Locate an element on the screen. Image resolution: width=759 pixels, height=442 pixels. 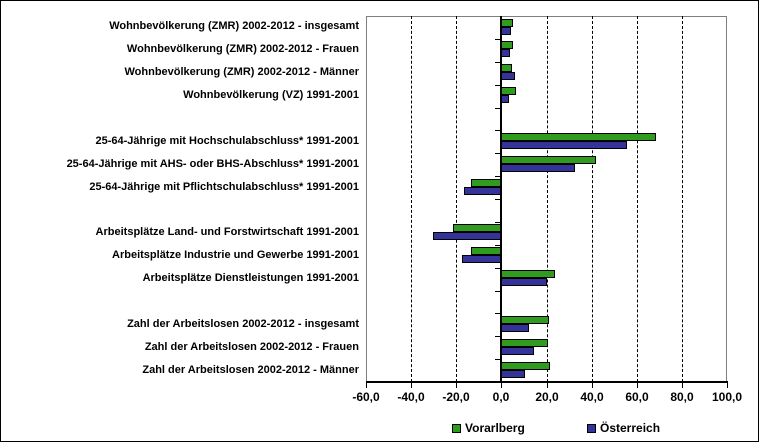
value-axis is located at coordinates (547, 382).